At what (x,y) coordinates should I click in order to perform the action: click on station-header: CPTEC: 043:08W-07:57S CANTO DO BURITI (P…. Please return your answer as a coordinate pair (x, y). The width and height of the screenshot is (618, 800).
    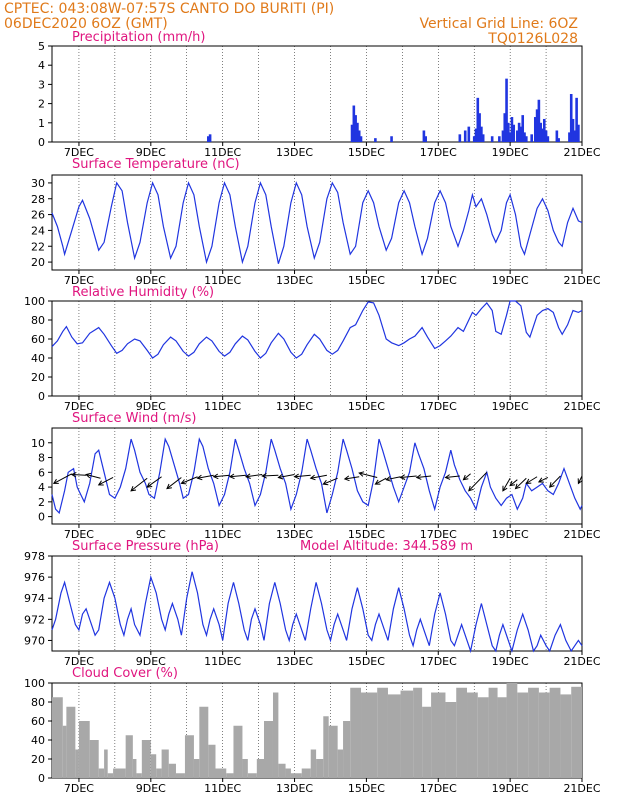
    Looking at the image, I should click on (169, 9).